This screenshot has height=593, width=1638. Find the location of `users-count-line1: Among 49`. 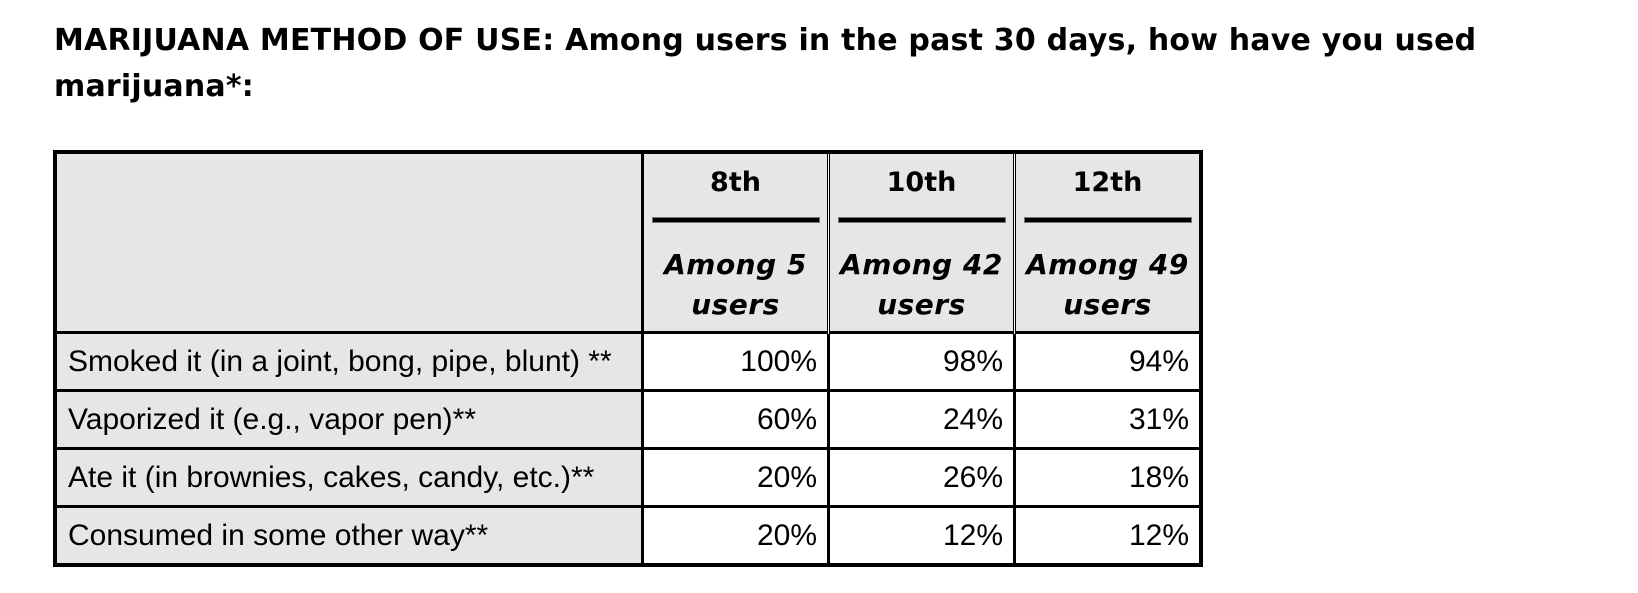

users-count-line1: Among 49 is located at coordinates (1107, 264).